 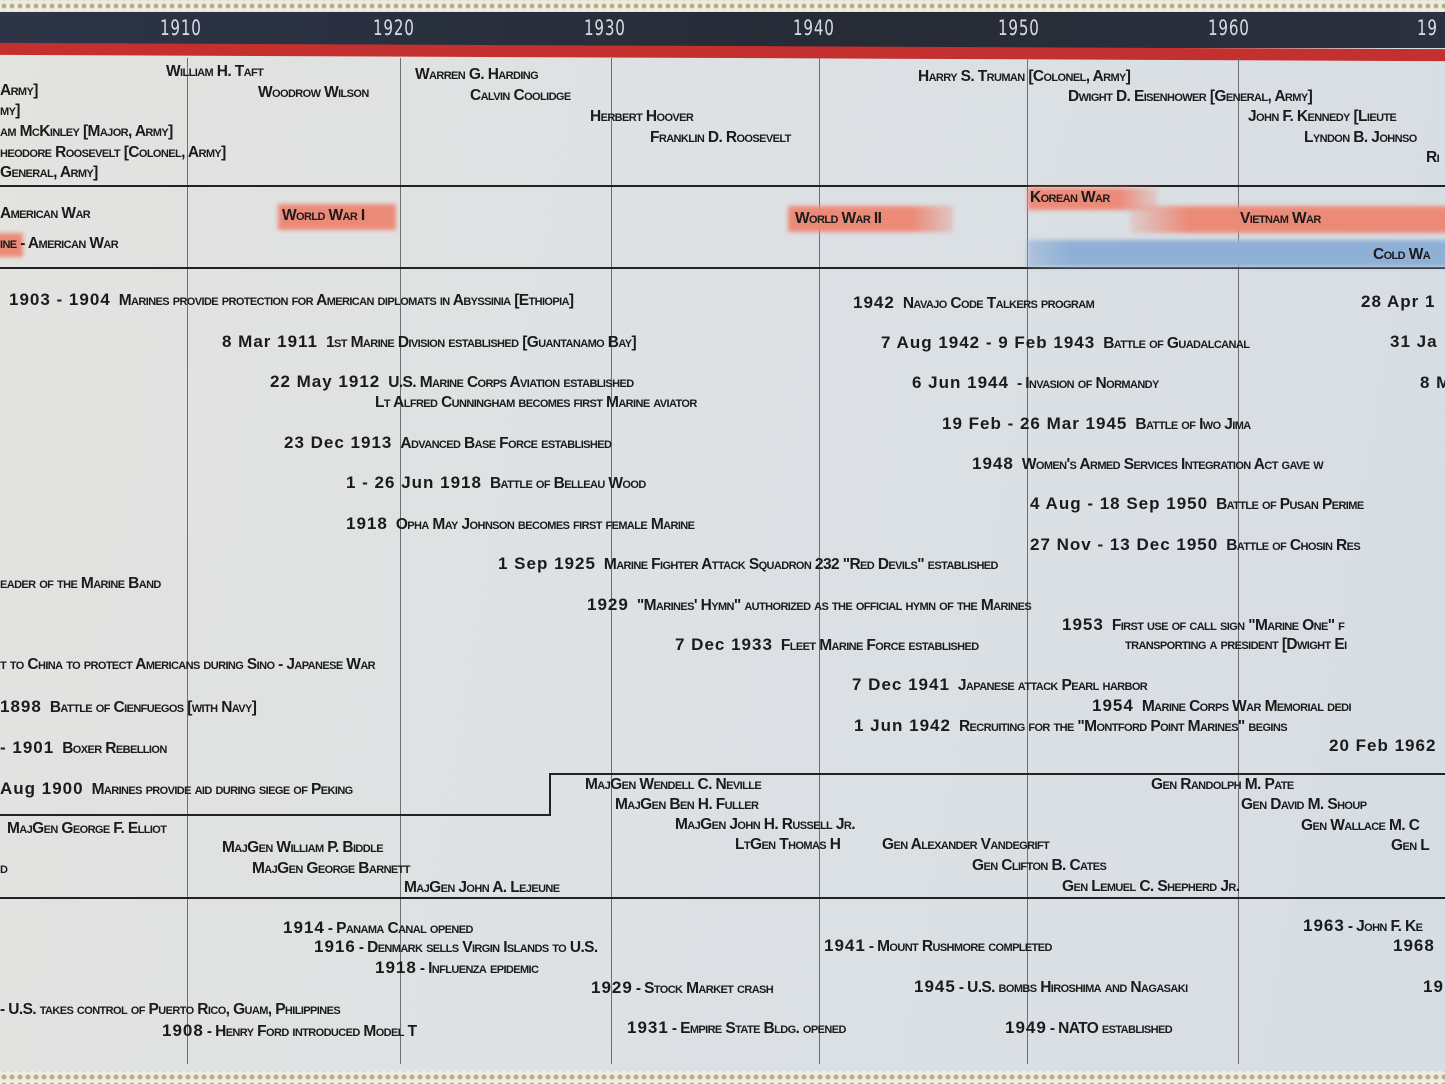 I want to click on commandant-label: MajGen William P. Biddle, so click(x=303, y=847).